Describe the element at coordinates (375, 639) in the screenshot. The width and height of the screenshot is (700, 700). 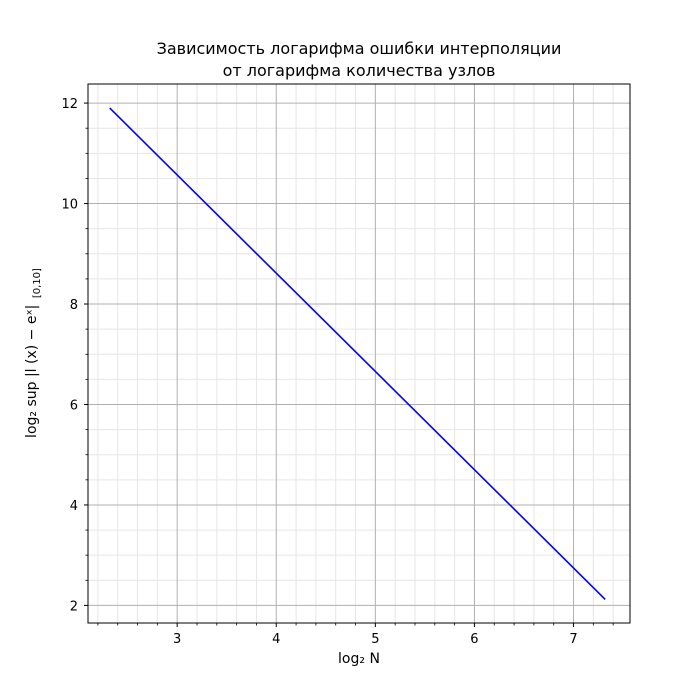
I see `x-tick-label: 5` at that location.